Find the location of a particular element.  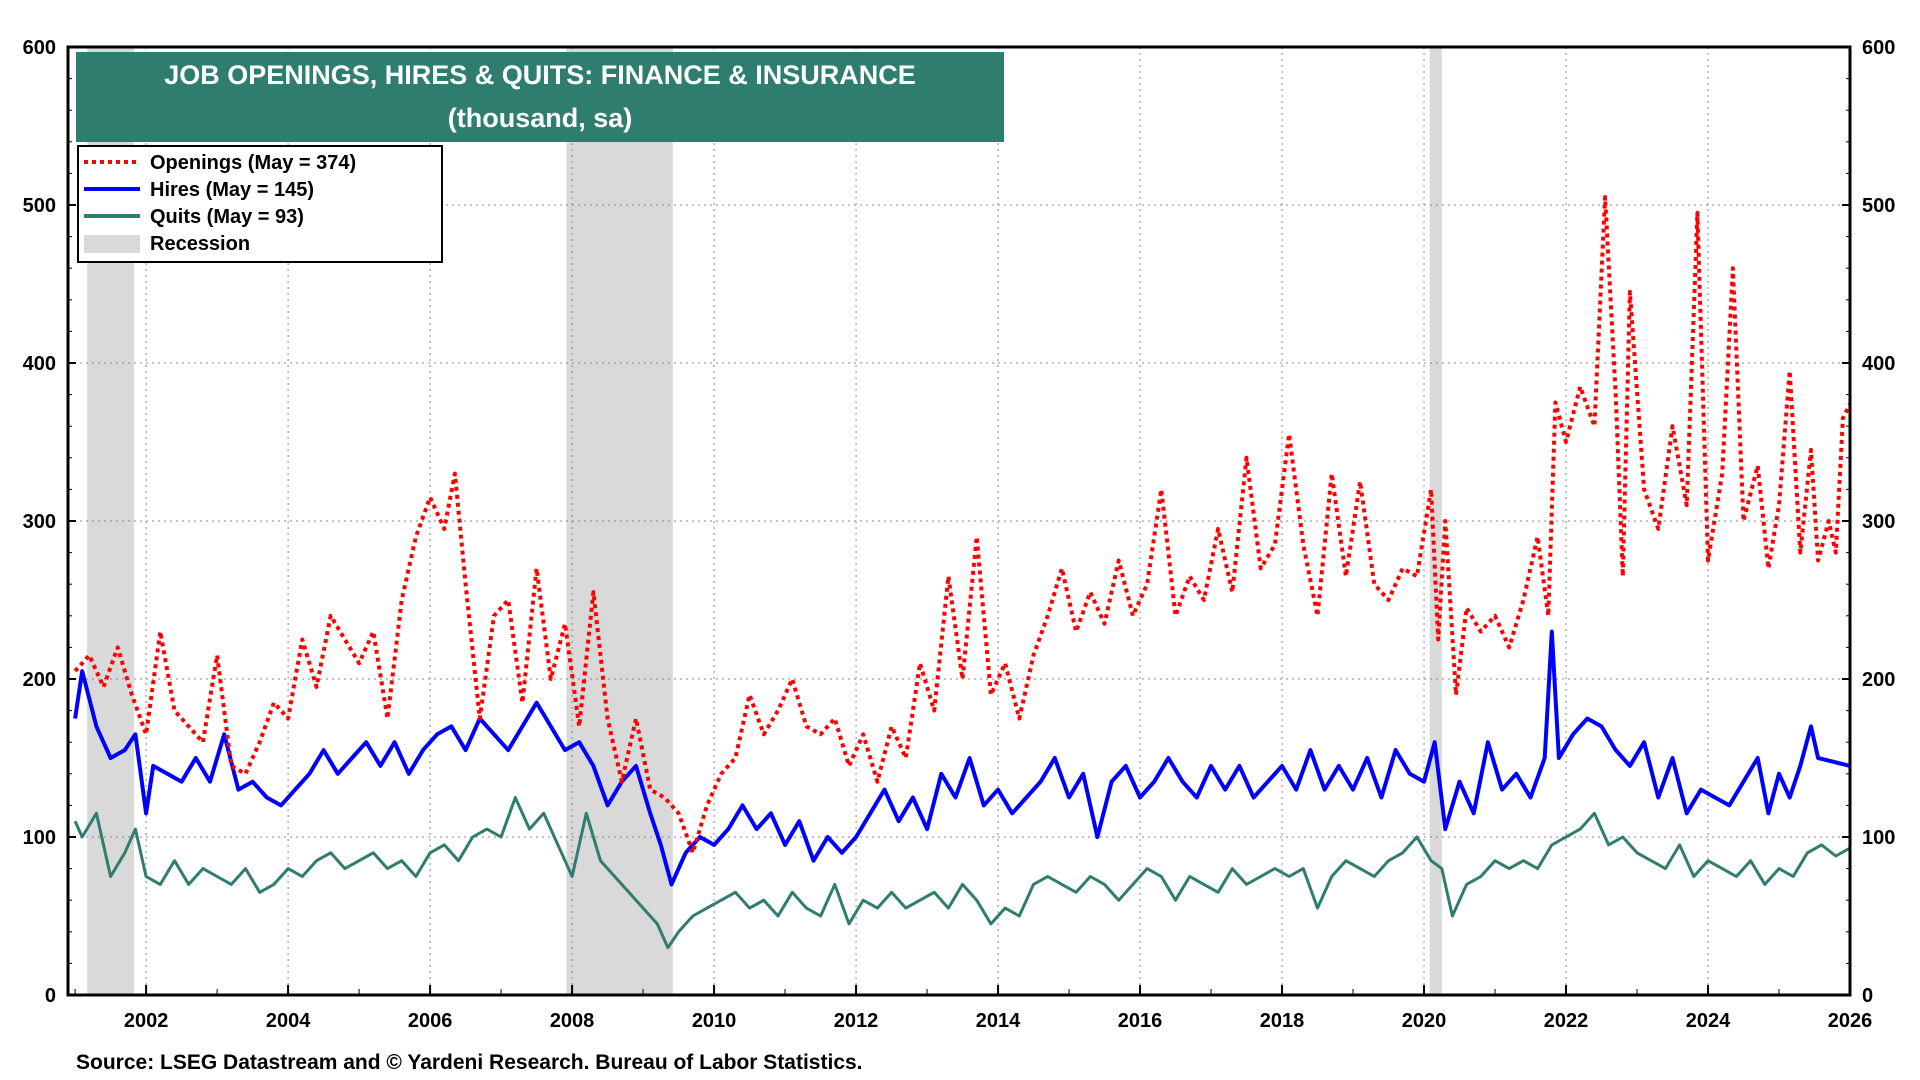

x-tick-label: 2026 is located at coordinates (1850, 1021).